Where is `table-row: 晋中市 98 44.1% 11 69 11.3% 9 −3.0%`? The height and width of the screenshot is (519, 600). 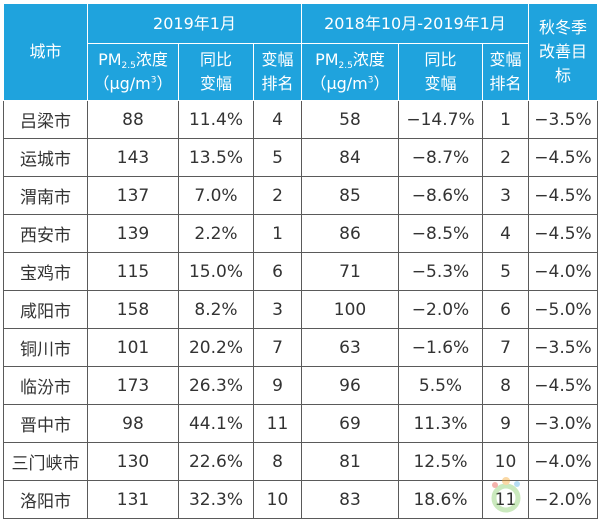 table-row: 晋中市 98 44.1% 11 69 11.3% 9 −3.0% is located at coordinates (300, 423).